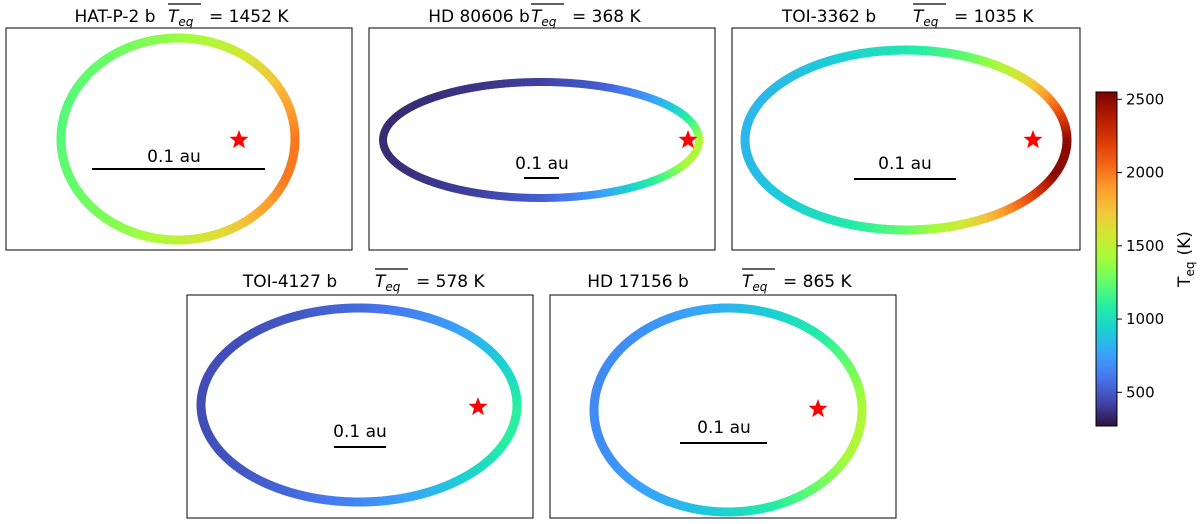 The image size is (1200, 524). I want to click on orbit-ring, so click(728, 410).